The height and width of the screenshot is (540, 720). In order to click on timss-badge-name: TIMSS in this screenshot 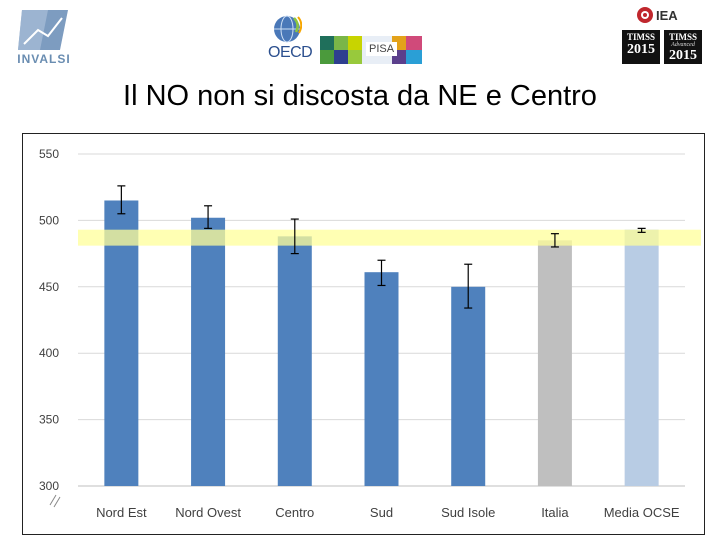, I will do `click(640, 37)`.